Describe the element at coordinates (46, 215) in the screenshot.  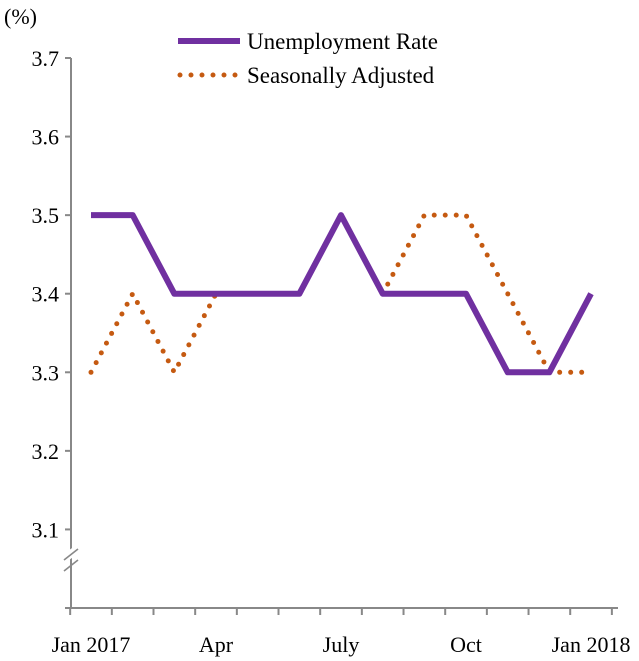
I see `y-tick-label: 3.5` at that location.